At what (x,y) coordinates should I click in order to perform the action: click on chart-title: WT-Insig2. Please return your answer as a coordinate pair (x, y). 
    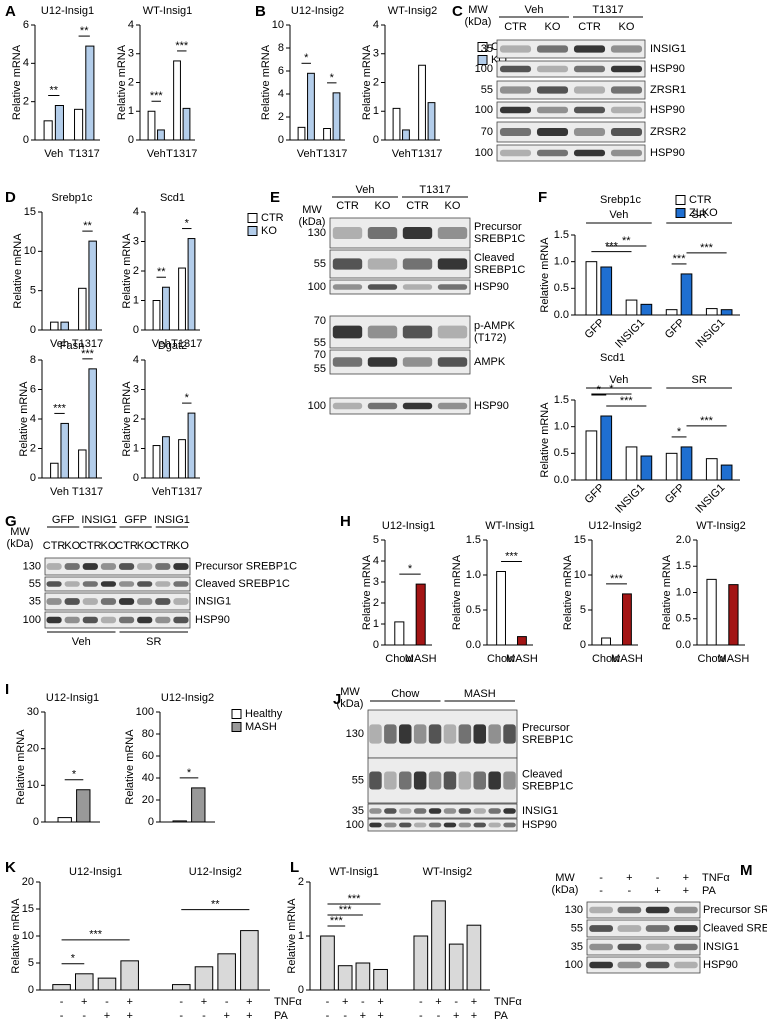
    Looking at the image, I should click on (448, 872).